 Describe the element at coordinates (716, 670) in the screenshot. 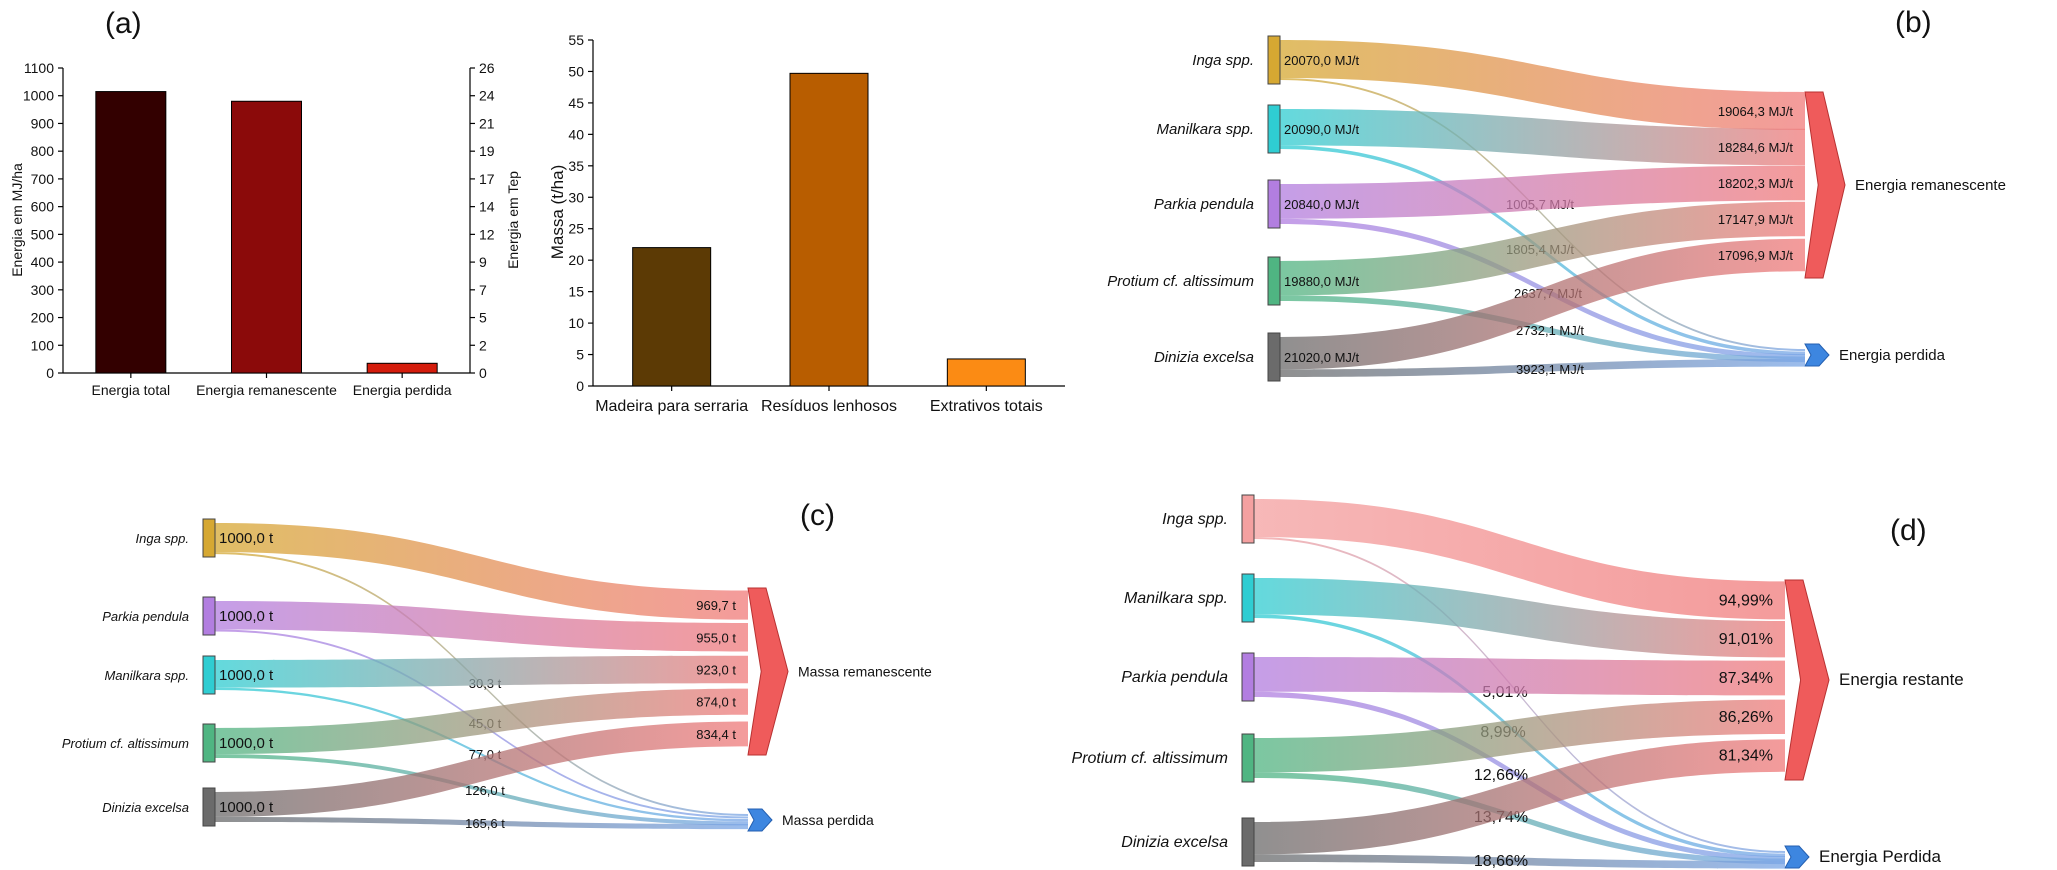

I see `remaining-value-label: 923,0 t` at that location.